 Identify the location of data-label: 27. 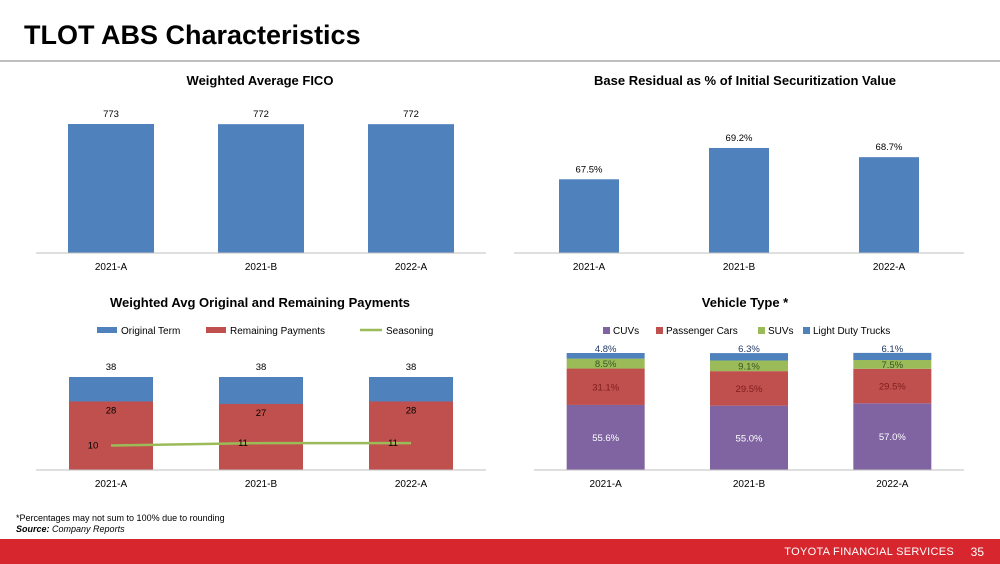
(261, 413).